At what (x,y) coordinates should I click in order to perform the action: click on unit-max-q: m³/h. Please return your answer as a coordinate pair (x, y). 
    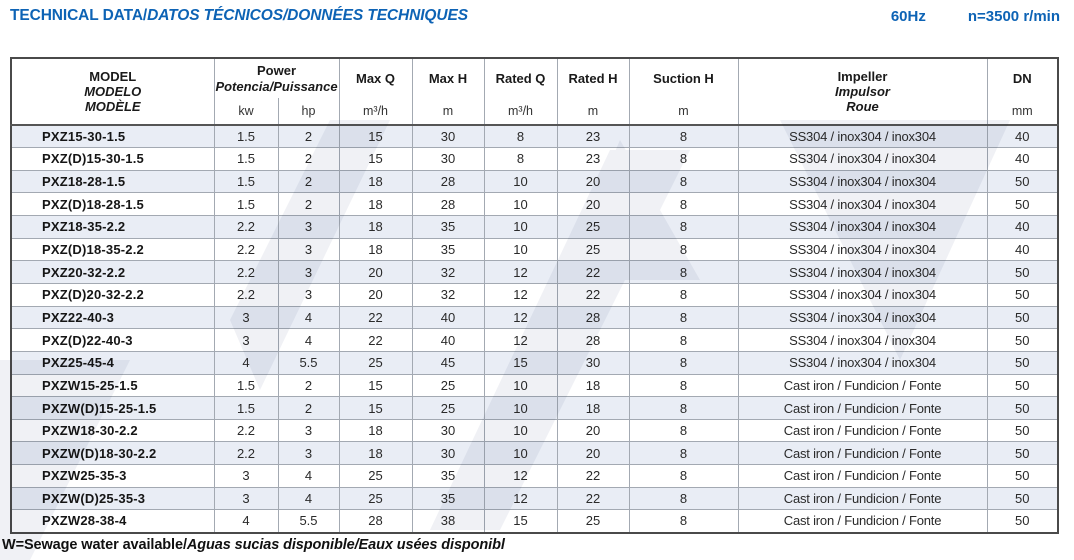
    Looking at the image, I should click on (375, 112).